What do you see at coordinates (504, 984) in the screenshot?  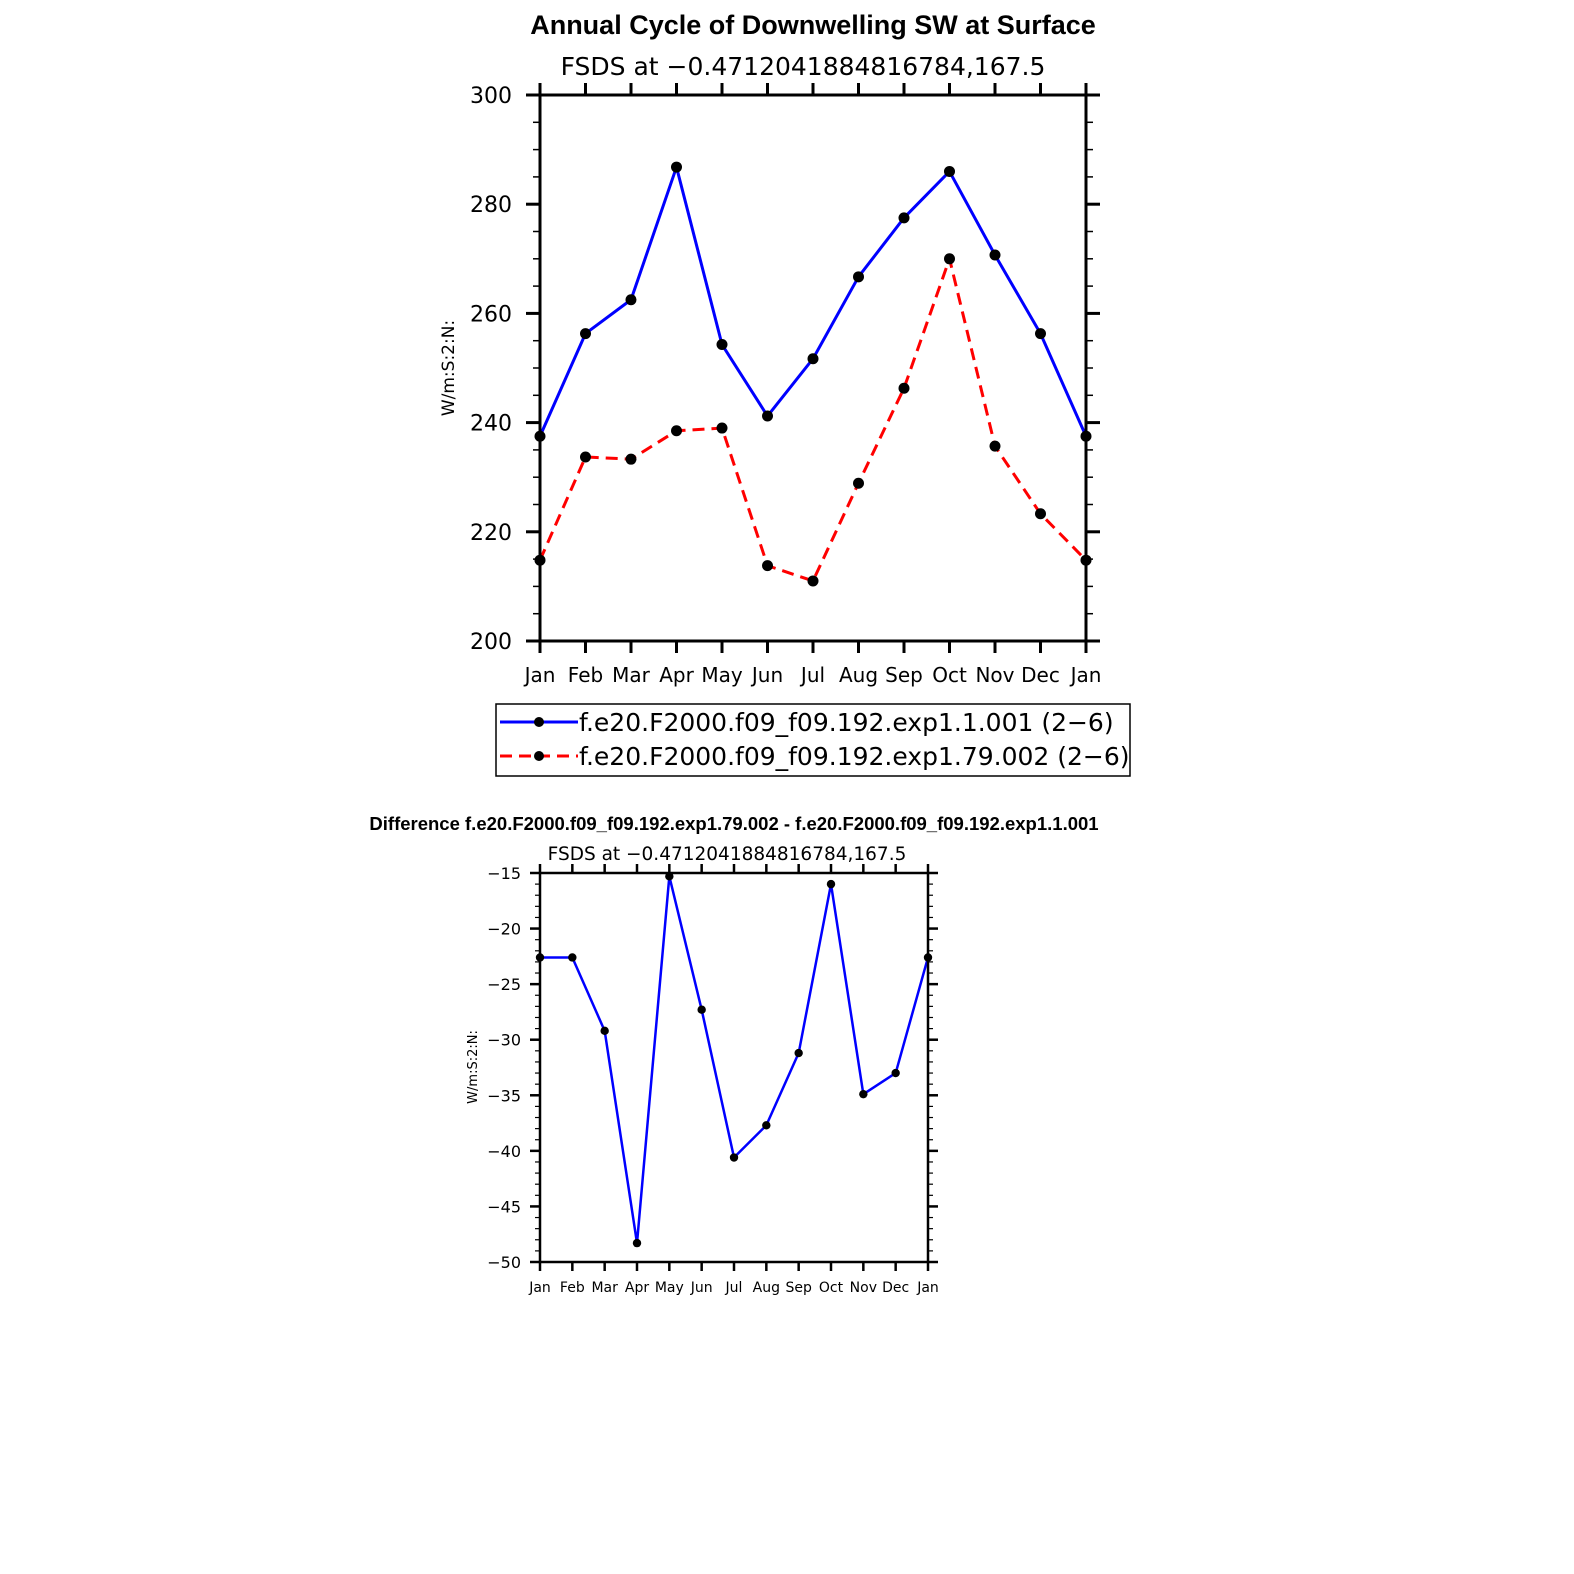 I see `y-tick-label: −25` at bounding box center [504, 984].